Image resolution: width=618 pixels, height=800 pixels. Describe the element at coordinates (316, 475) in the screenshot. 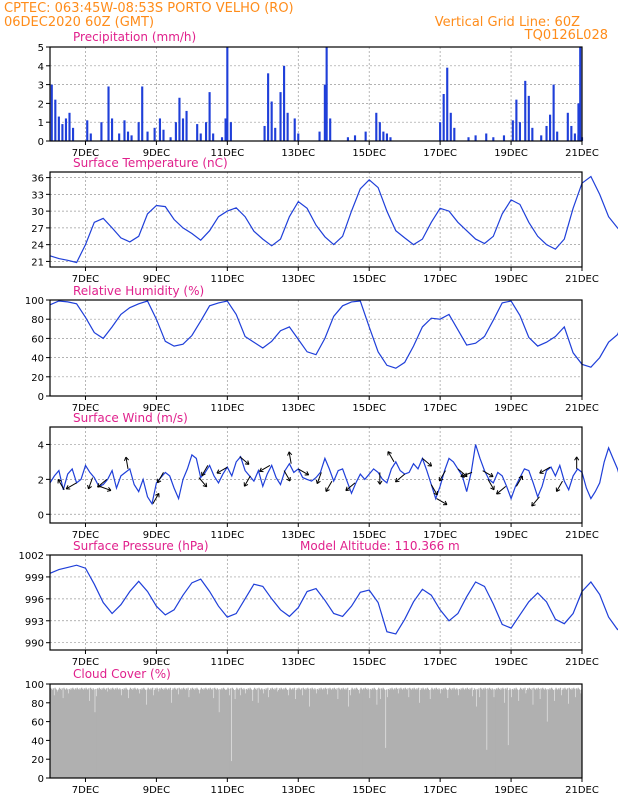

I see `panel-frame` at that location.